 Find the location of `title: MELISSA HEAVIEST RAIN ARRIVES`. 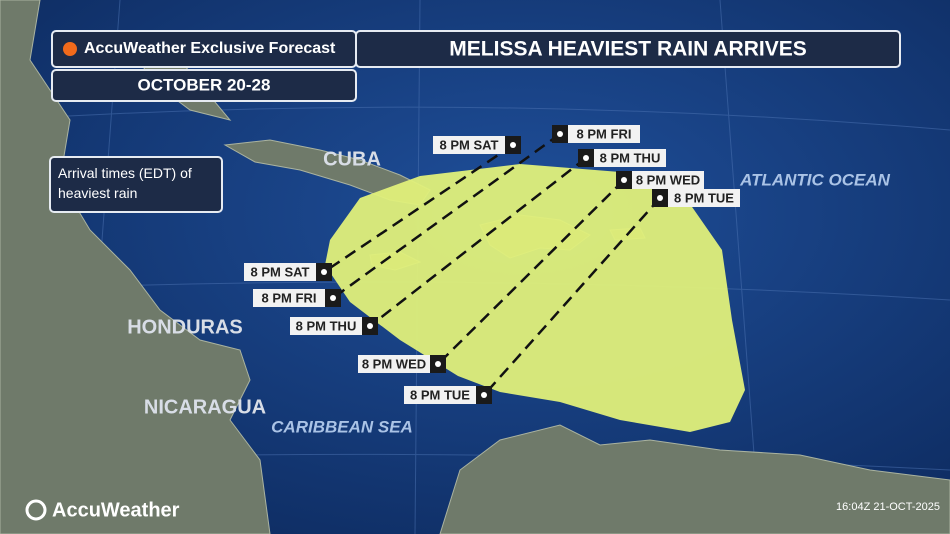

title: MELISSA HEAVIEST RAIN ARRIVES is located at coordinates (627, 49).